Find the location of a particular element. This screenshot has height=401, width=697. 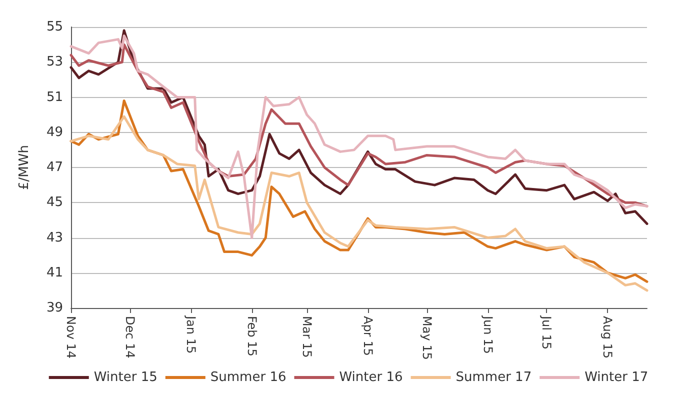

x-tick-label: Jan 15 is located at coordinates (191, 334).